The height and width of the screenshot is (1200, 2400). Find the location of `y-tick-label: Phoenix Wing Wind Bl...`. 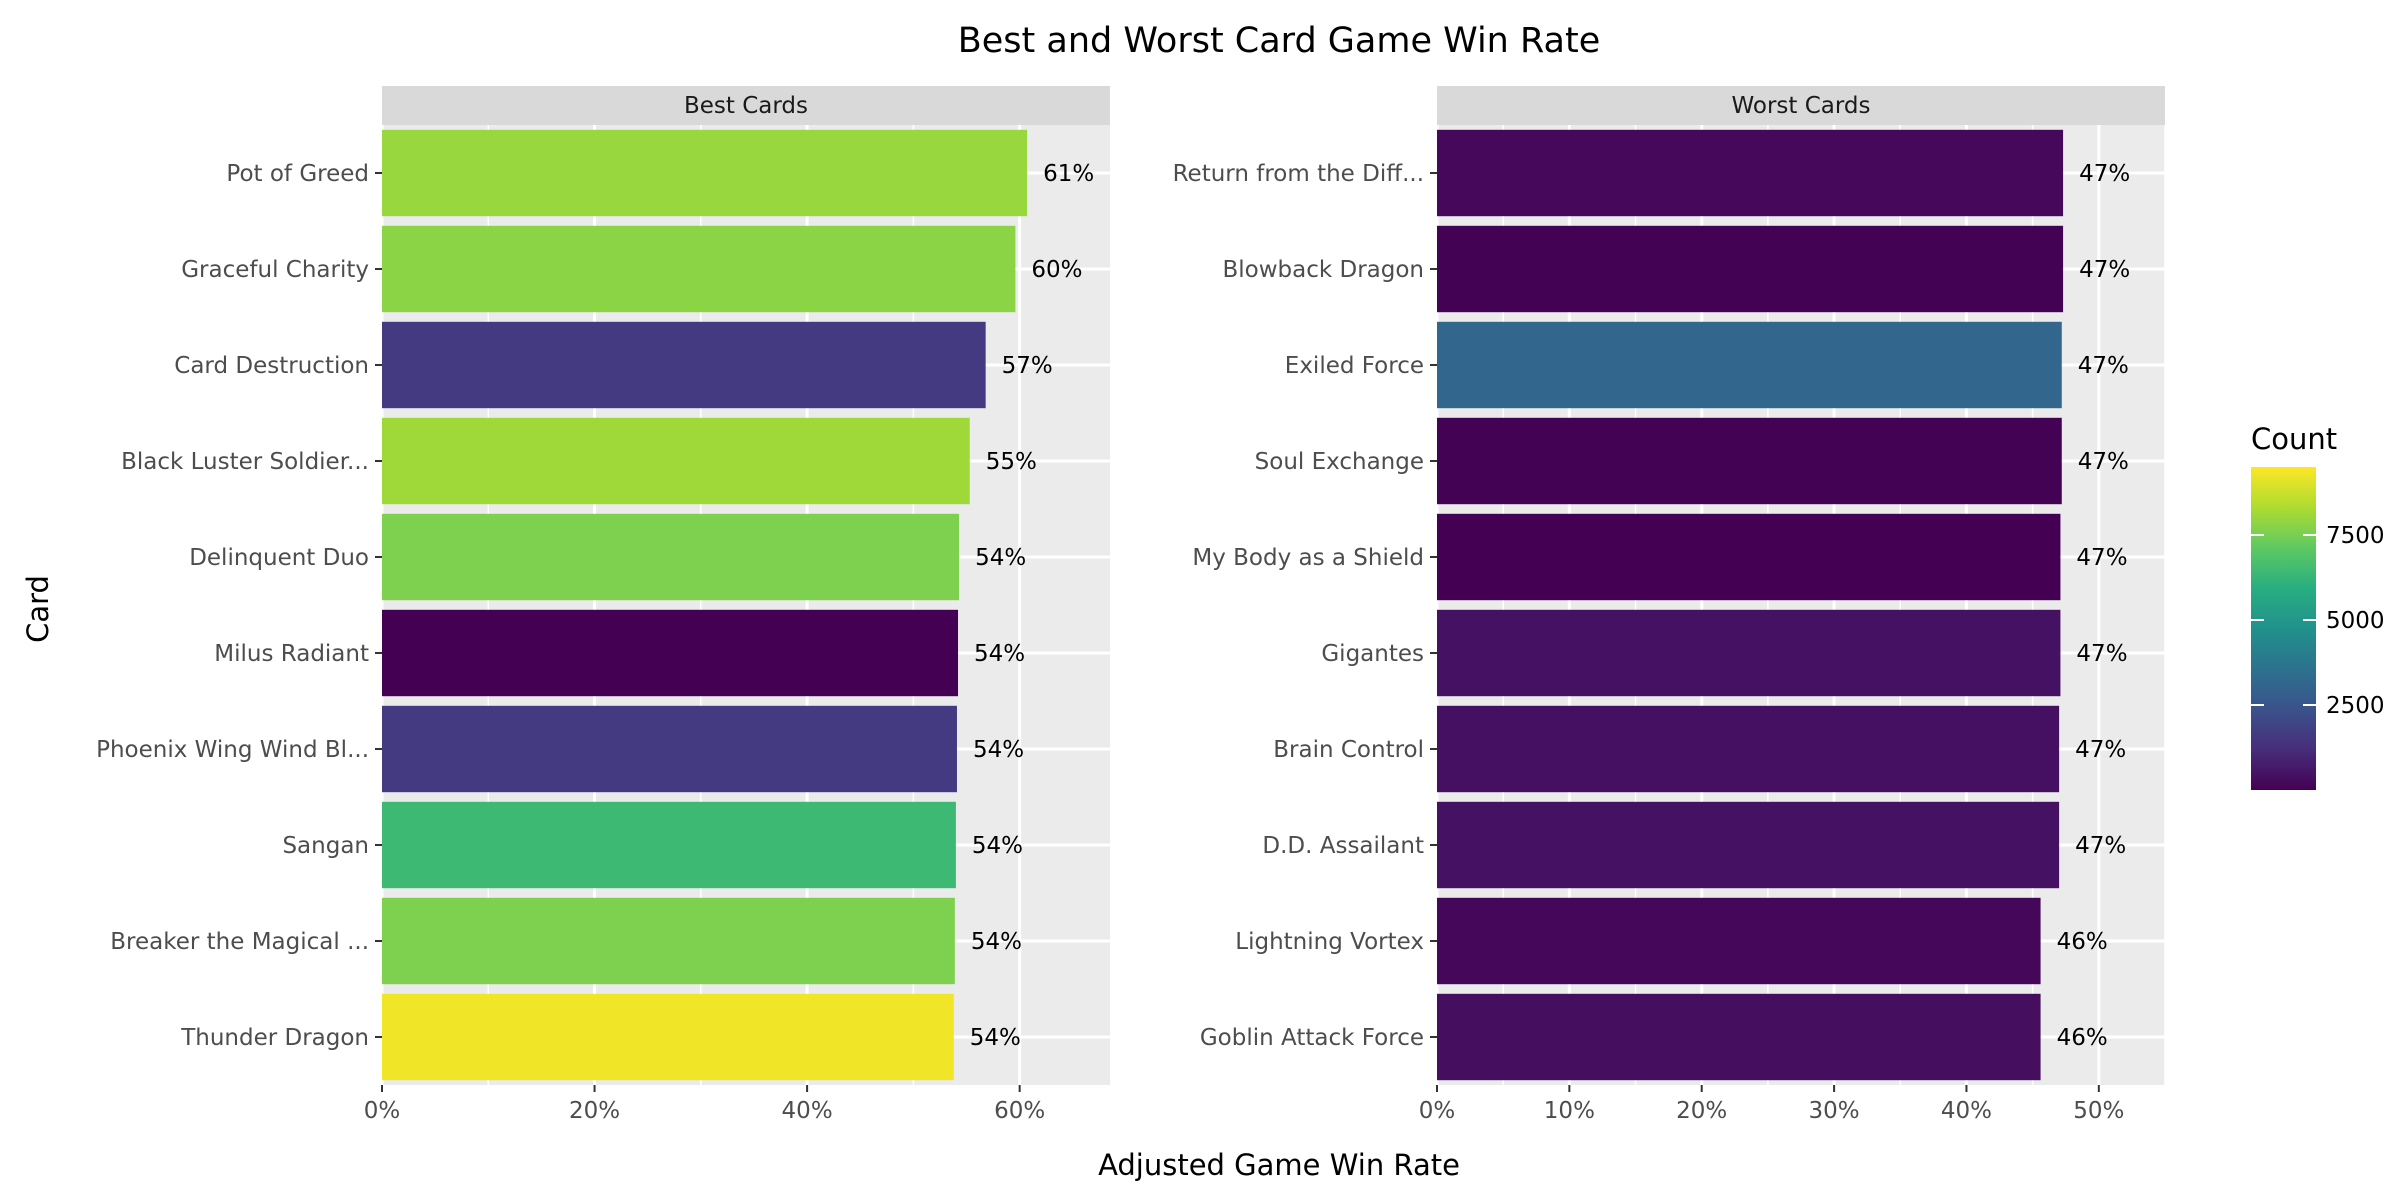

y-tick-label: Phoenix Wing Wind Bl... is located at coordinates (232, 750).